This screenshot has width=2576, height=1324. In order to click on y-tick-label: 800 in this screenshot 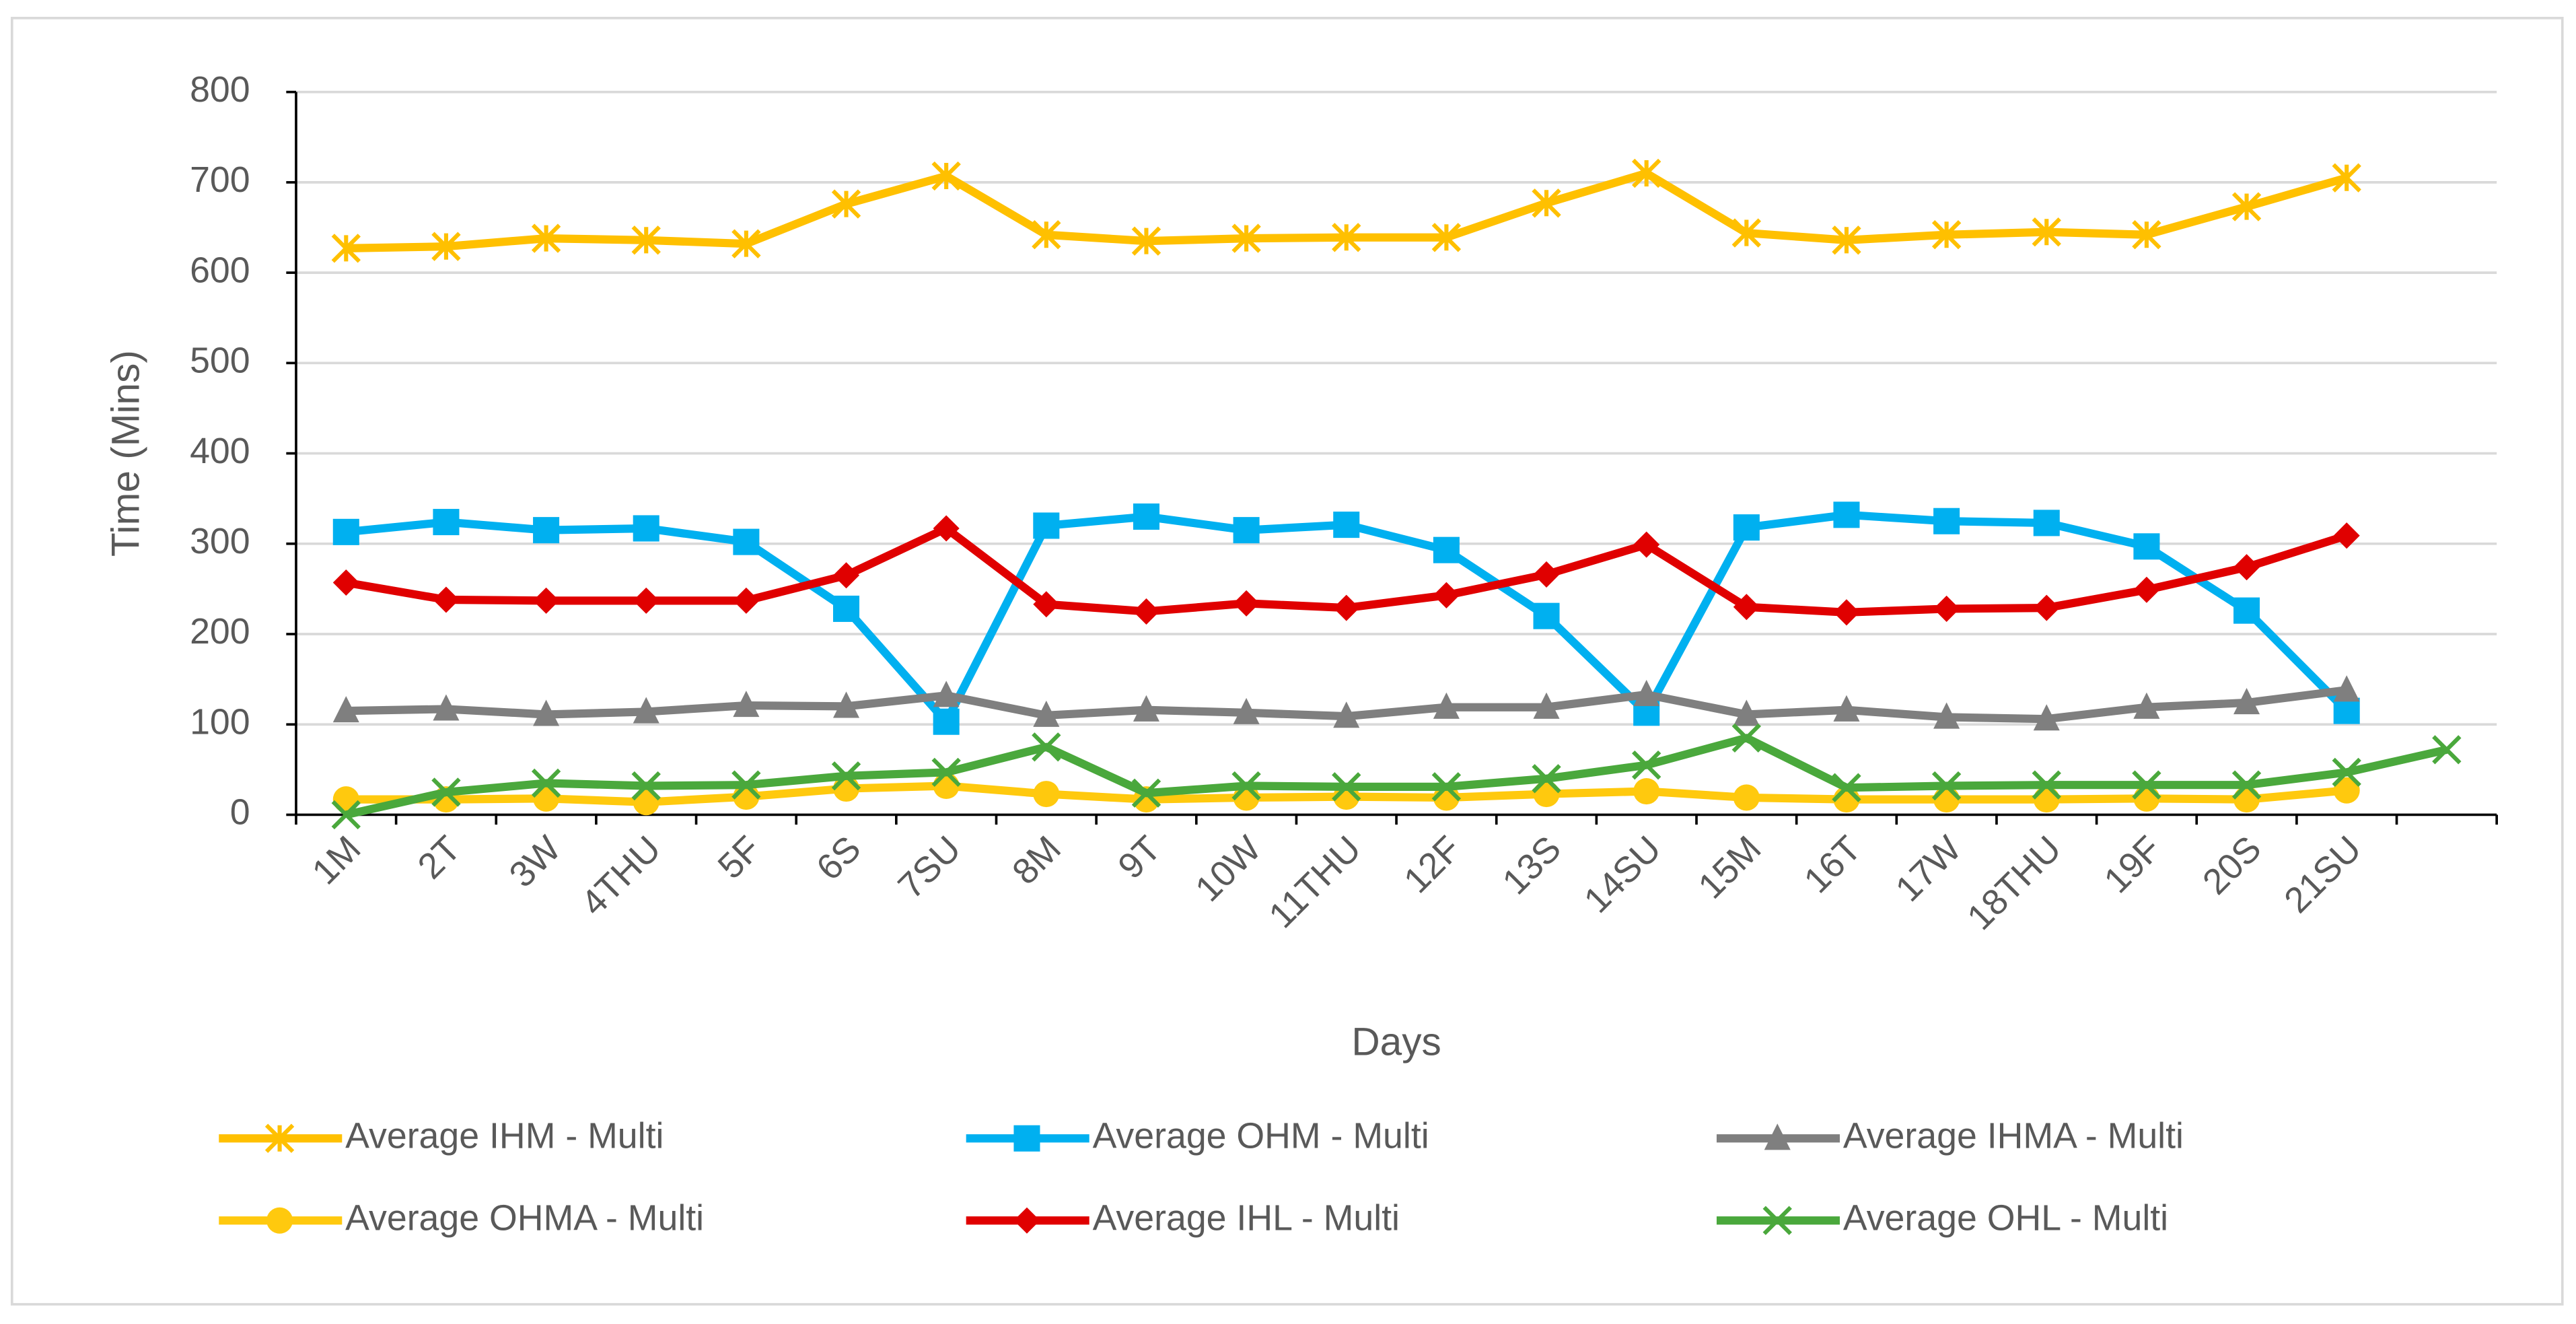, I will do `click(220, 89)`.